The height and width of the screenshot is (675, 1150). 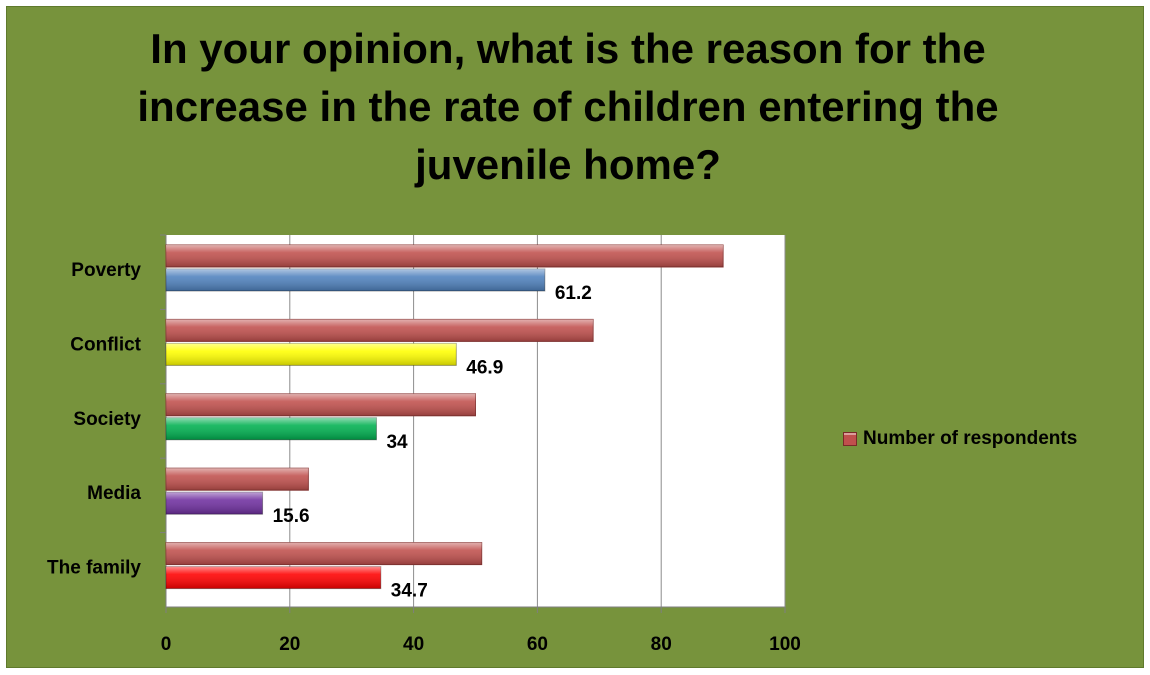 What do you see at coordinates (107, 419) in the screenshot?
I see `category-label: Society` at bounding box center [107, 419].